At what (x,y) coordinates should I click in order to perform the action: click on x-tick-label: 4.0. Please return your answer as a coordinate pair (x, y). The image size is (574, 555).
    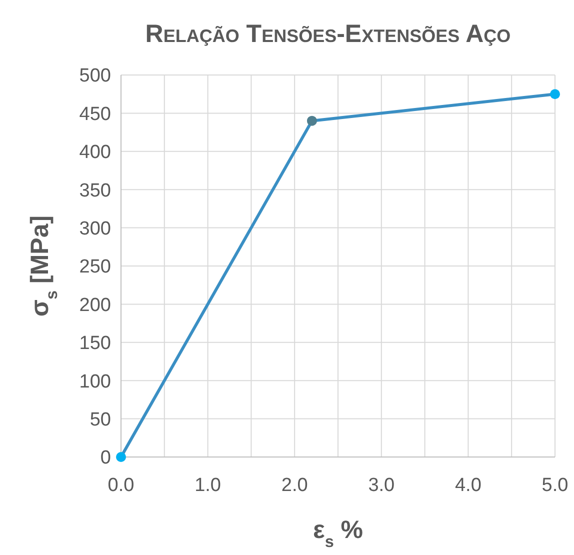
    Looking at the image, I should click on (468, 485).